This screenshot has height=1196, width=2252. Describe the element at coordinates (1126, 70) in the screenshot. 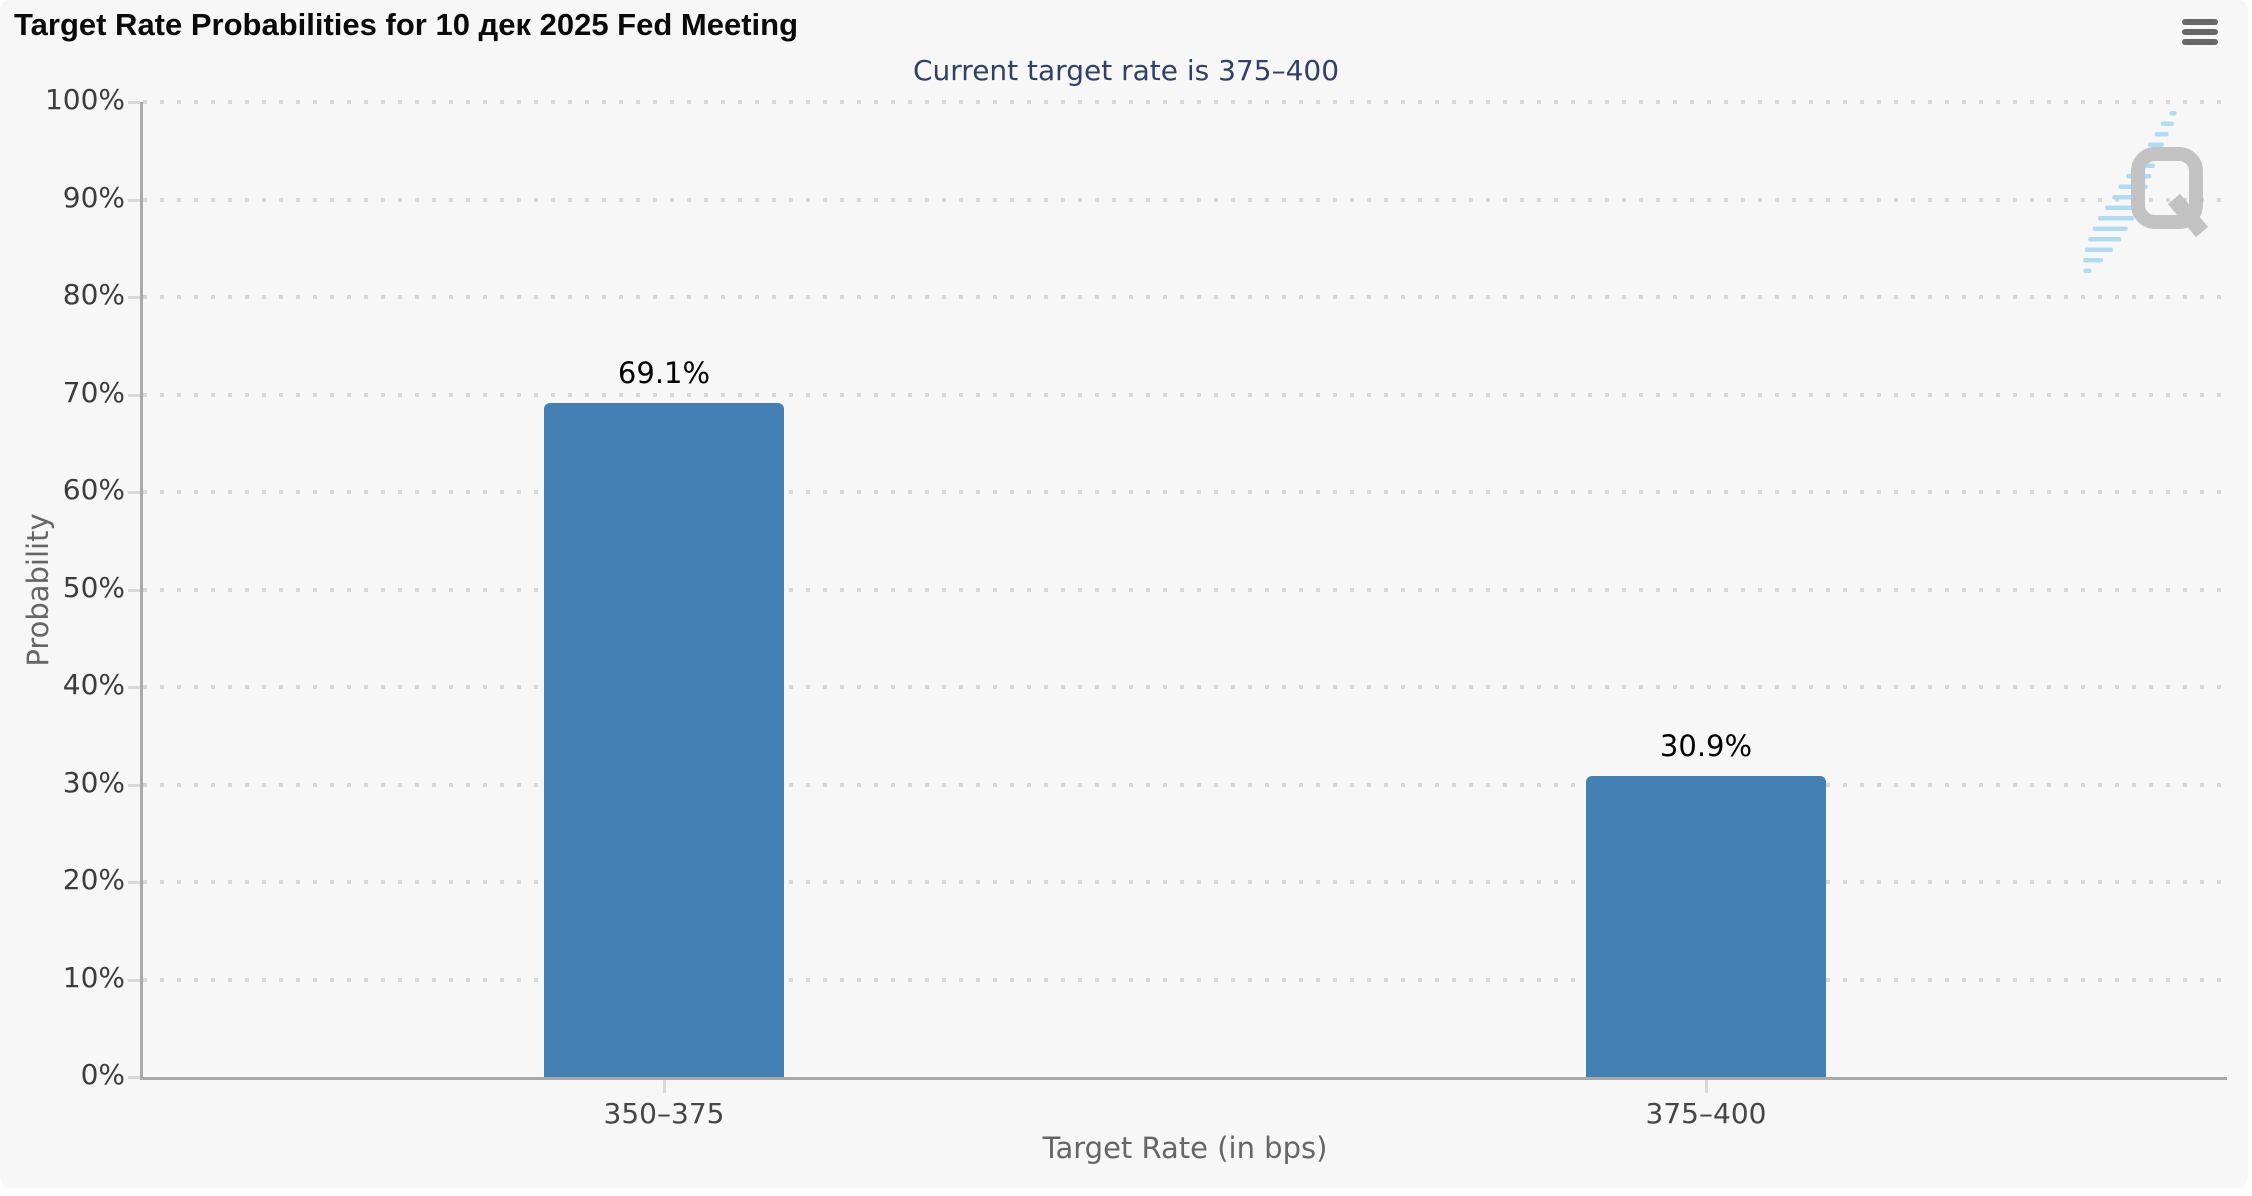

I see `chart-subtitle: Current target rate is 375–400` at that location.